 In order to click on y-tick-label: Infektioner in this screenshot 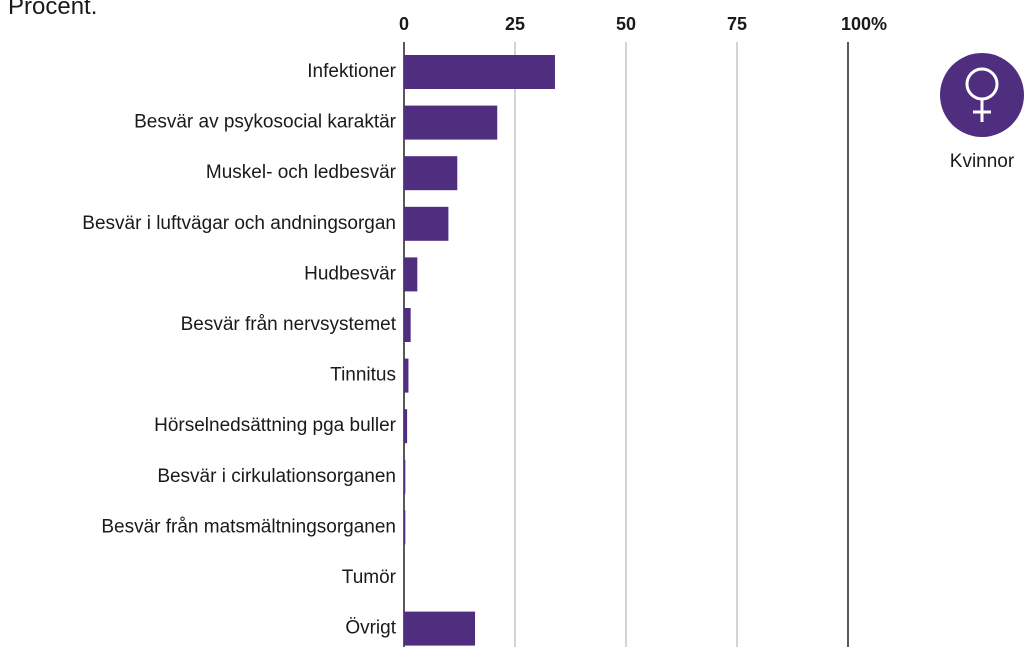, I will do `click(351, 71)`.